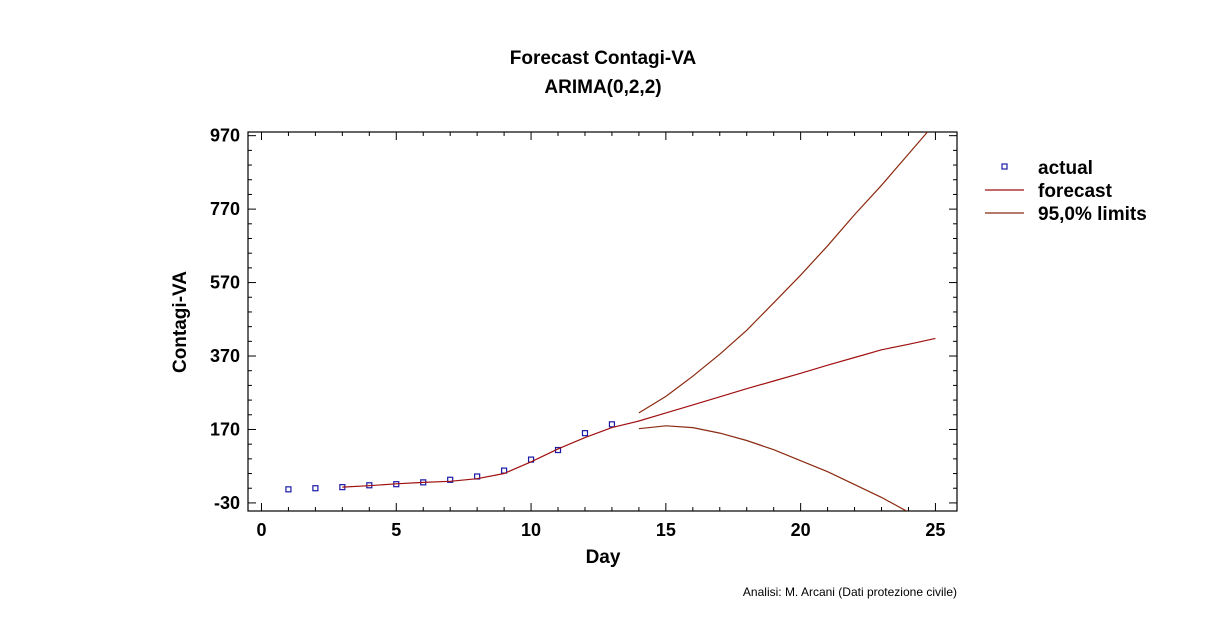 The image size is (1205, 643). What do you see at coordinates (783, 273) in the screenshot?
I see `upper-limit-line` at bounding box center [783, 273].